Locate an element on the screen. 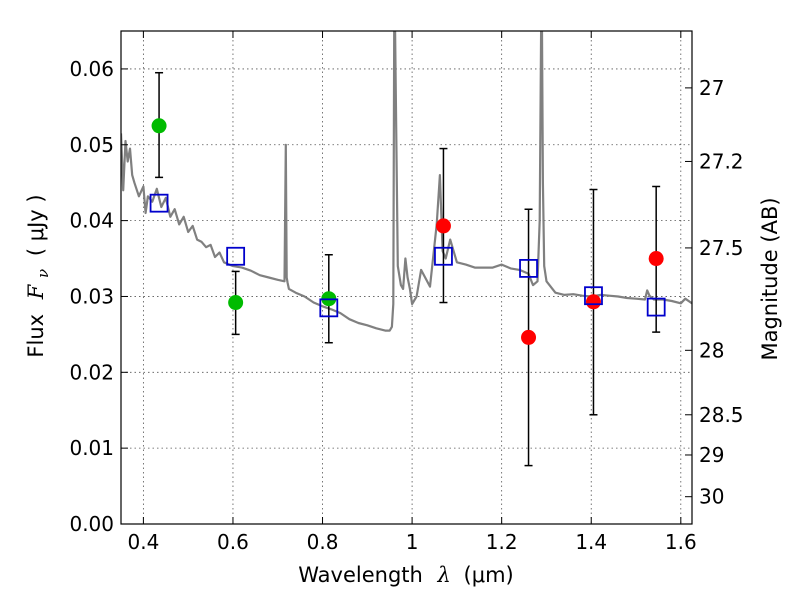 The width and height of the screenshot is (800, 604). y2-tick-label: 27 is located at coordinates (711, 88).